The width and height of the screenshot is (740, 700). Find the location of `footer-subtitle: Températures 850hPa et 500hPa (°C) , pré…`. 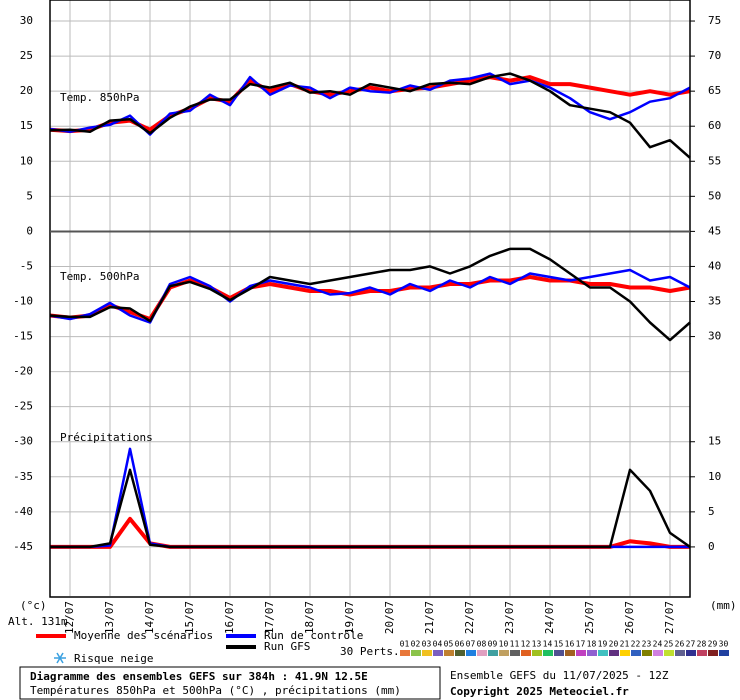

footer-subtitle: Températures 850hPa et 500hPa (°C) , pré… is located at coordinates (215, 690).